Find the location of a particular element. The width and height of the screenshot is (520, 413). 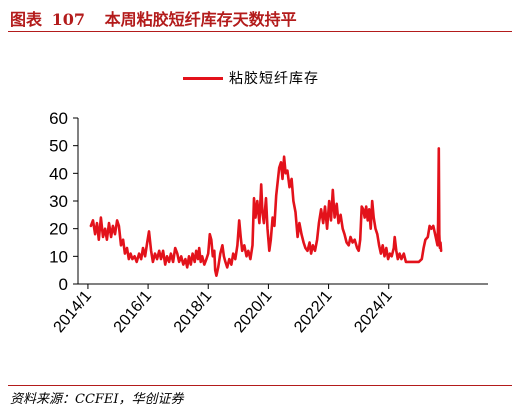

y-tick-label: 30 is located at coordinates (58, 201).